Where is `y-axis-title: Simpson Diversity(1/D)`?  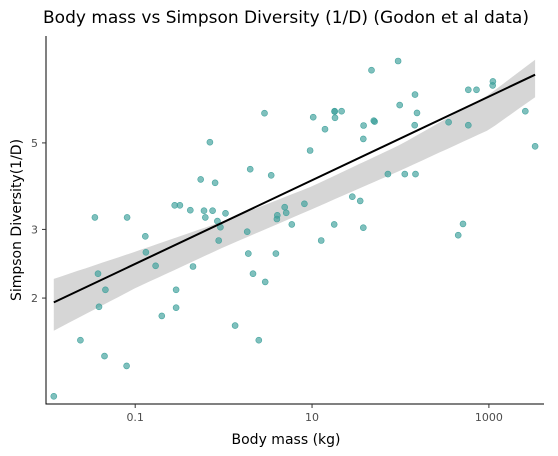
y-axis-title: Simpson Diversity(1/D) is located at coordinates (17, 220).